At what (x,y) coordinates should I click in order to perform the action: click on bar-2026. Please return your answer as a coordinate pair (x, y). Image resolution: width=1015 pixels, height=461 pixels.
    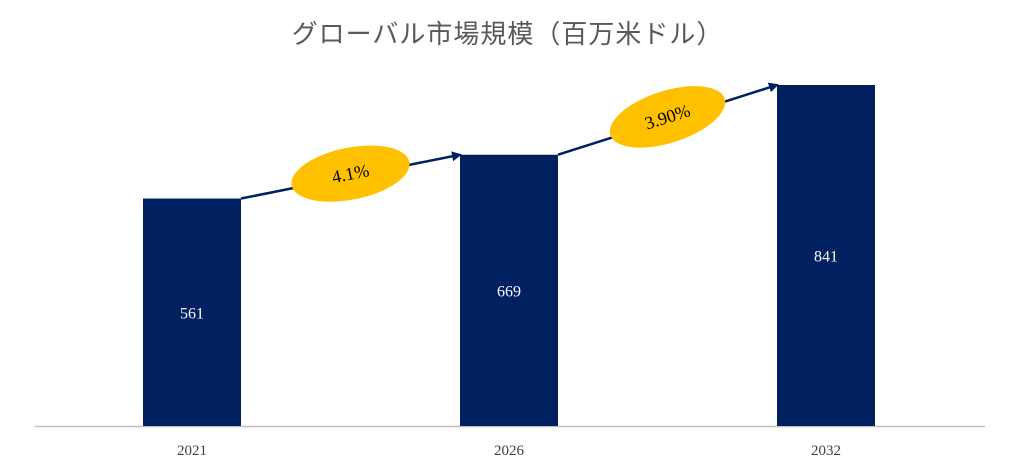
    Looking at the image, I should click on (509, 290).